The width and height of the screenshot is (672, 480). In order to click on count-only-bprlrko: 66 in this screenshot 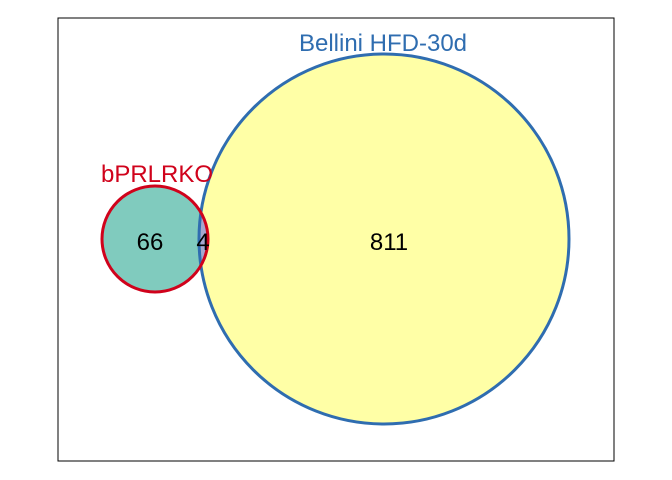, I will do `click(150, 242)`.